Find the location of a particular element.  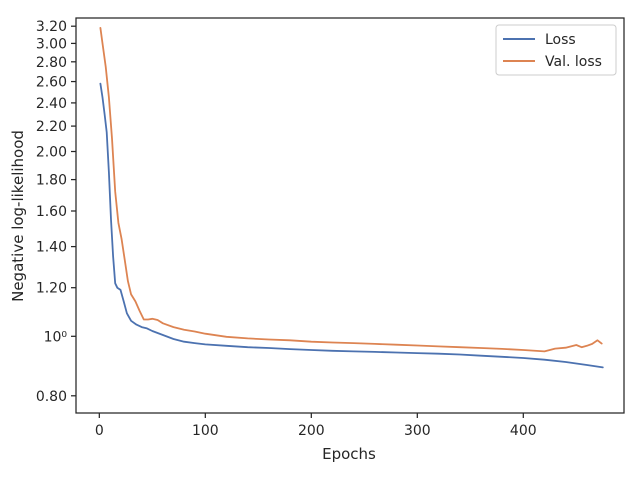

y-tick-label: 1.80 is located at coordinates (51, 181).